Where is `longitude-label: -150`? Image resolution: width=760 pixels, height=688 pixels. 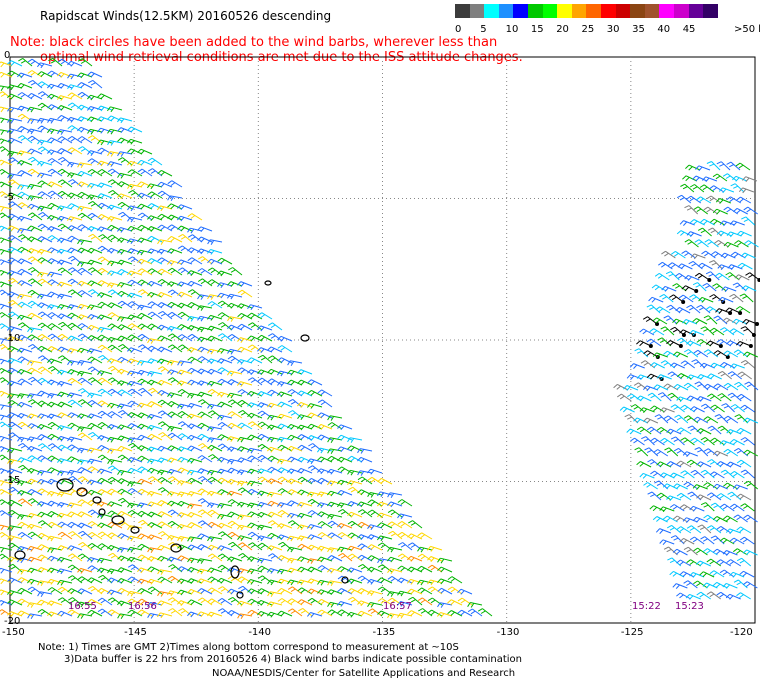
longitude-label: -150 is located at coordinates (13, 632).